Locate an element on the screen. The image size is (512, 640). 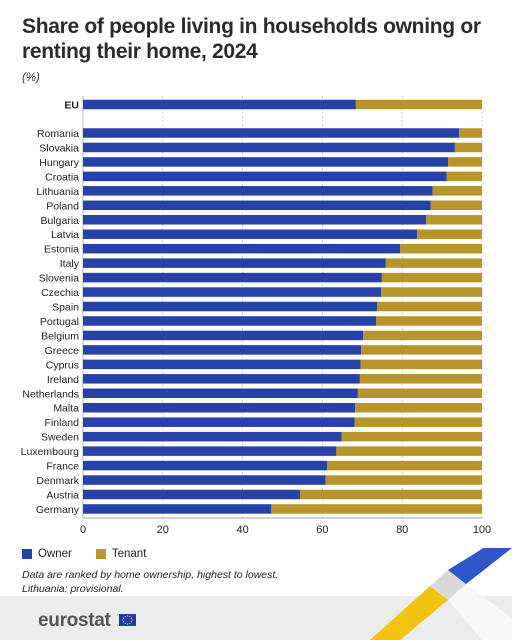
category-label: Netherlands is located at coordinates (50, 394).